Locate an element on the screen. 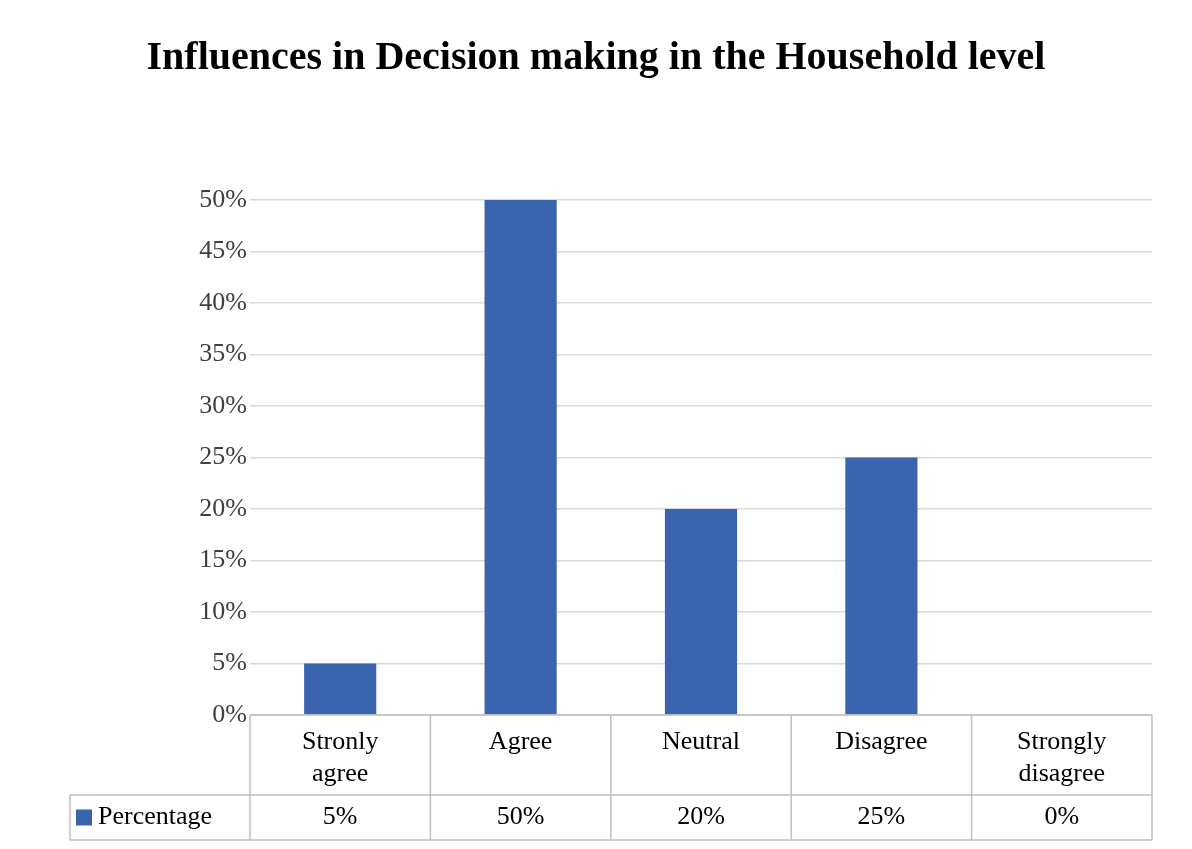 The image size is (1192, 849). data-label: 20% is located at coordinates (701, 816).